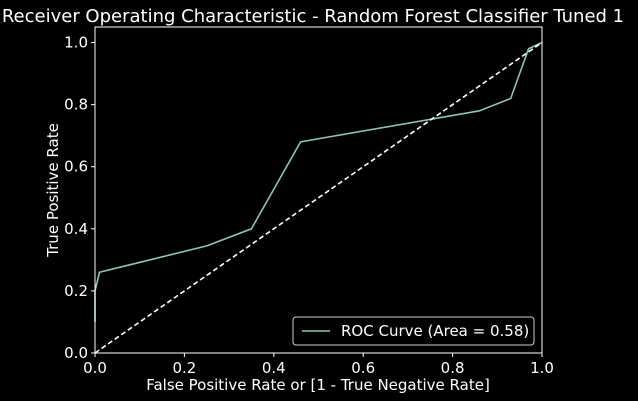 This screenshot has width=638, height=401. Describe the element at coordinates (453, 368) in the screenshot. I see `x-tick-label: 0.8` at that location.